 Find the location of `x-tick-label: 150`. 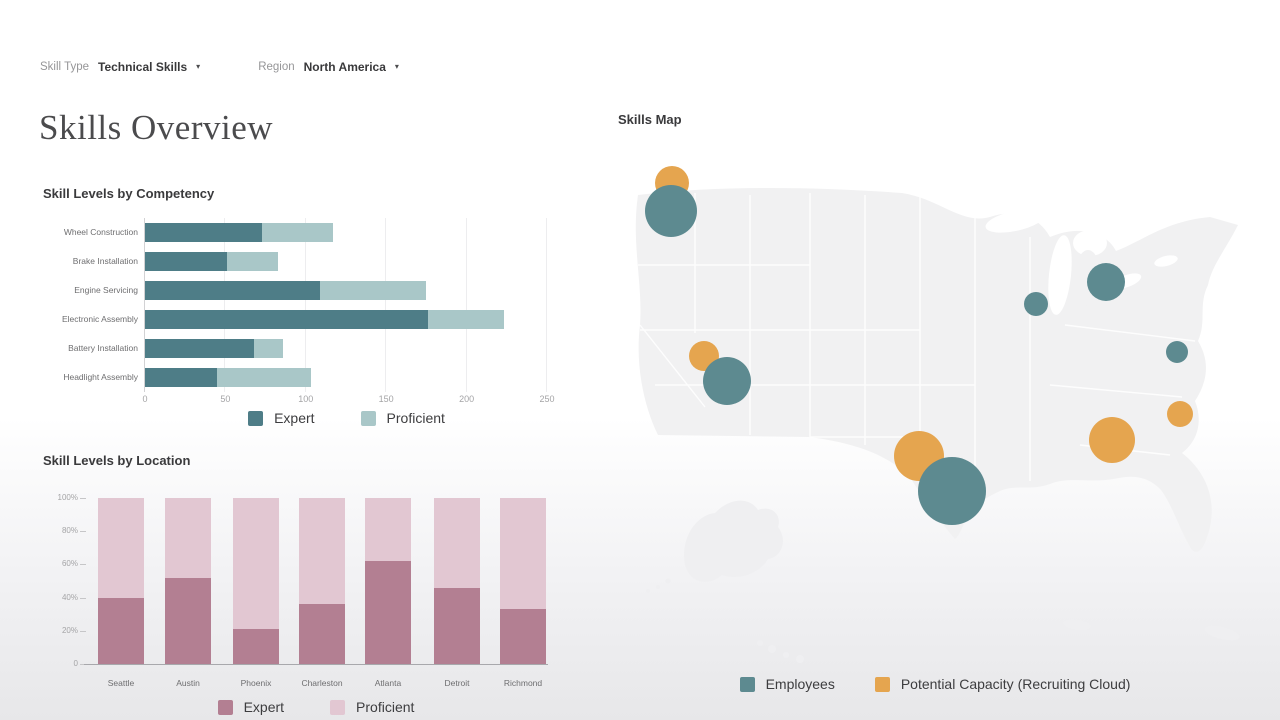

x-tick-label: 150 is located at coordinates (386, 399).